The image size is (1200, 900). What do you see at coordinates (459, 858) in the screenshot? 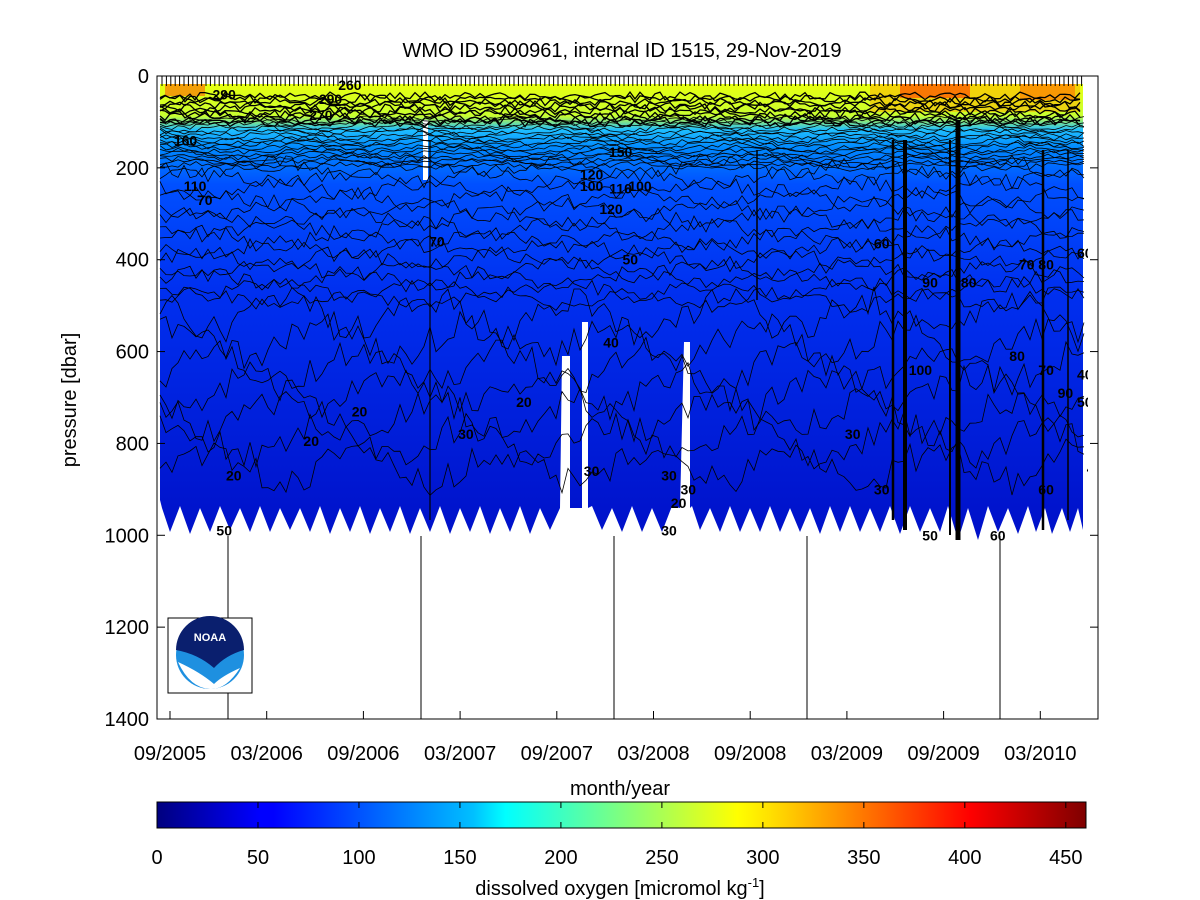
I see `colorbar-tick-label: 150` at bounding box center [459, 858].